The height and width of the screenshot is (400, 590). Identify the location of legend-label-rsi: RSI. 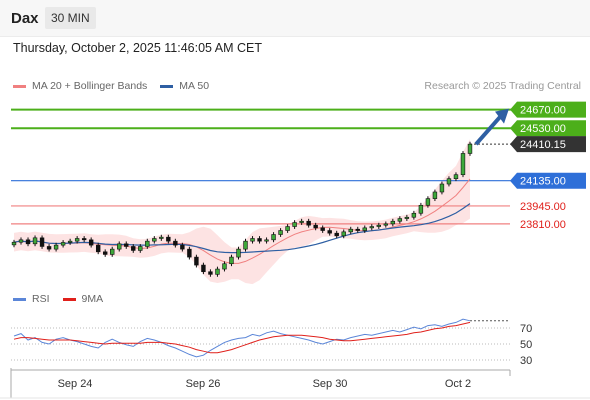
(41, 299).